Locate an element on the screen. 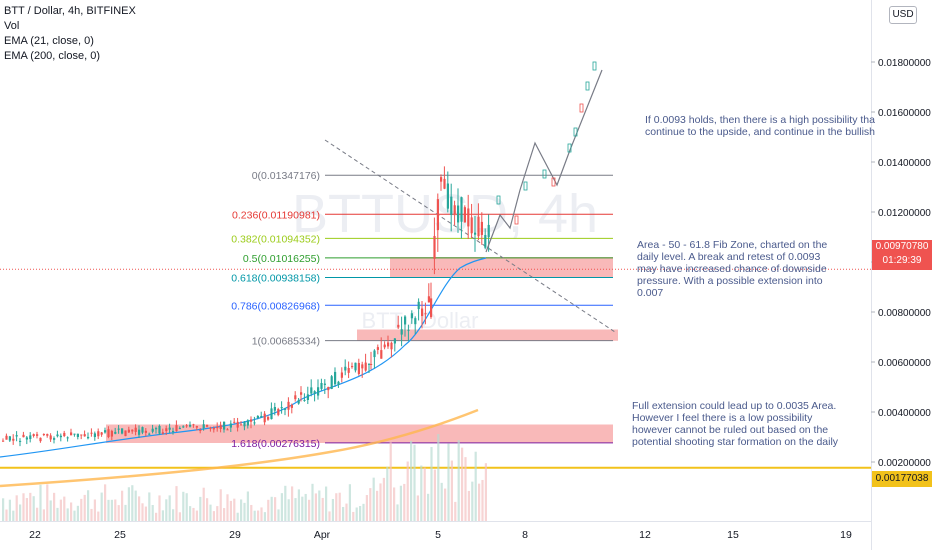  trend-line is located at coordinates (470, 236).